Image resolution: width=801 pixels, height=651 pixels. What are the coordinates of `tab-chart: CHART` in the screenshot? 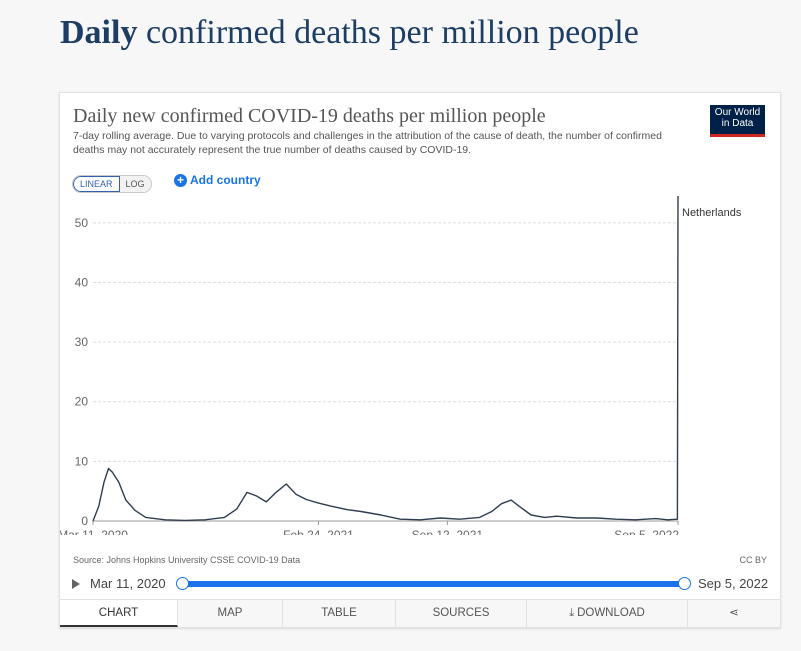 It's located at (119, 613).